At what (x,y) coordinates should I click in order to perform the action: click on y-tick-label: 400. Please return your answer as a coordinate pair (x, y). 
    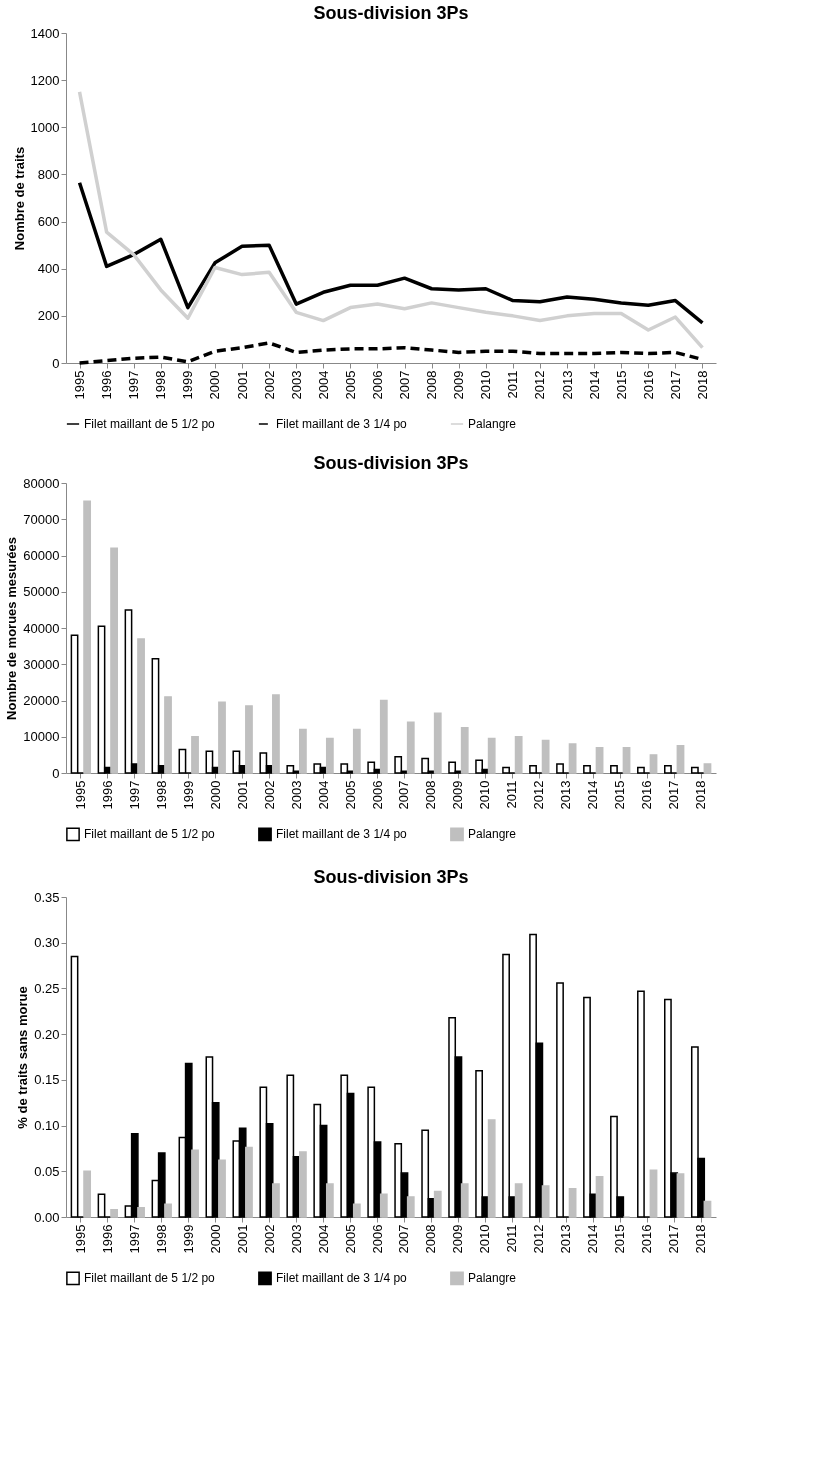
    Looking at the image, I should click on (48, 269).